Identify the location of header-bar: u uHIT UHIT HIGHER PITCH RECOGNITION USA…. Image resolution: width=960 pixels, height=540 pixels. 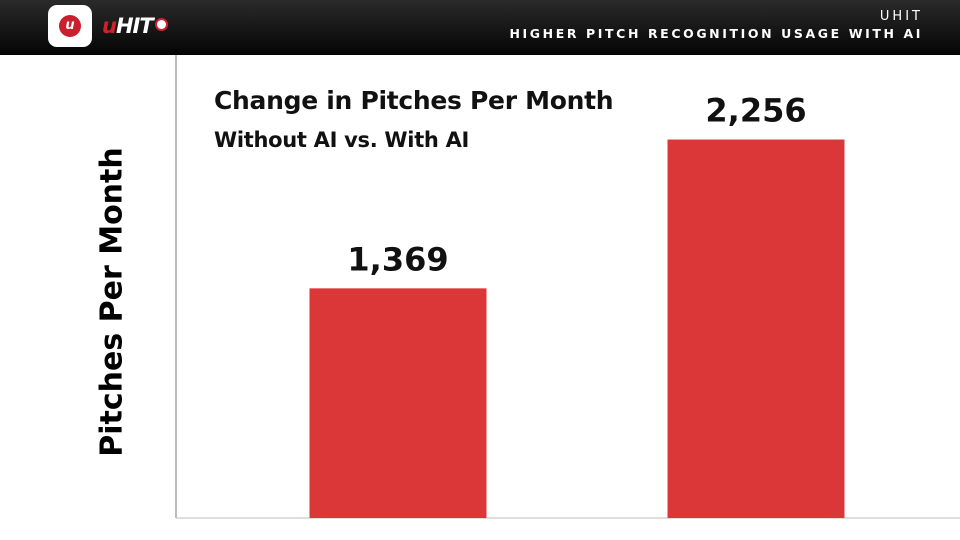
(480, 27).